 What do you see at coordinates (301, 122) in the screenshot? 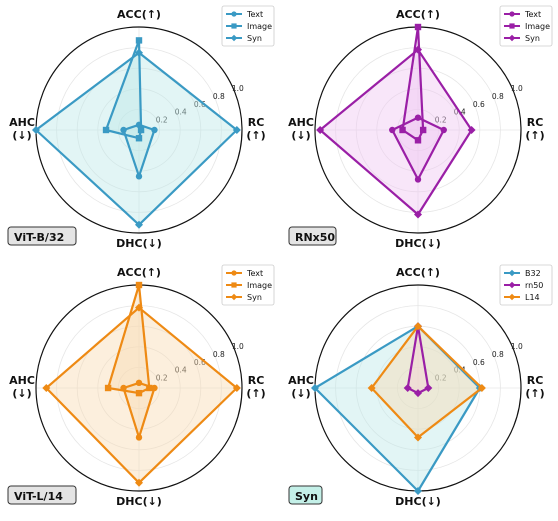
I see `axis-label-ahc: AHC` at bounding box center [301, 122].